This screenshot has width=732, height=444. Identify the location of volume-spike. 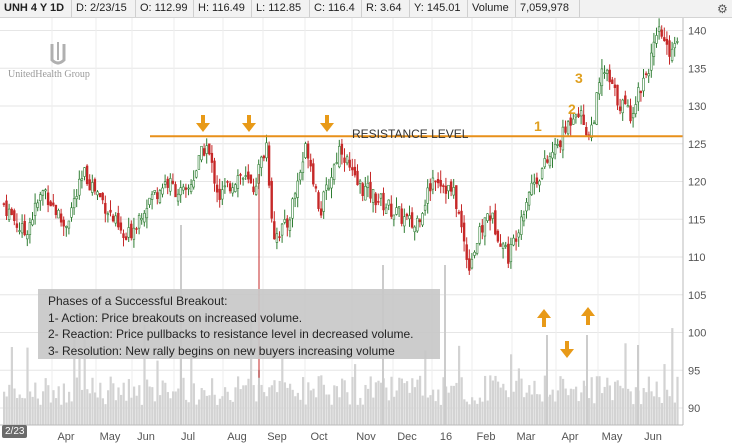
(638, 385).